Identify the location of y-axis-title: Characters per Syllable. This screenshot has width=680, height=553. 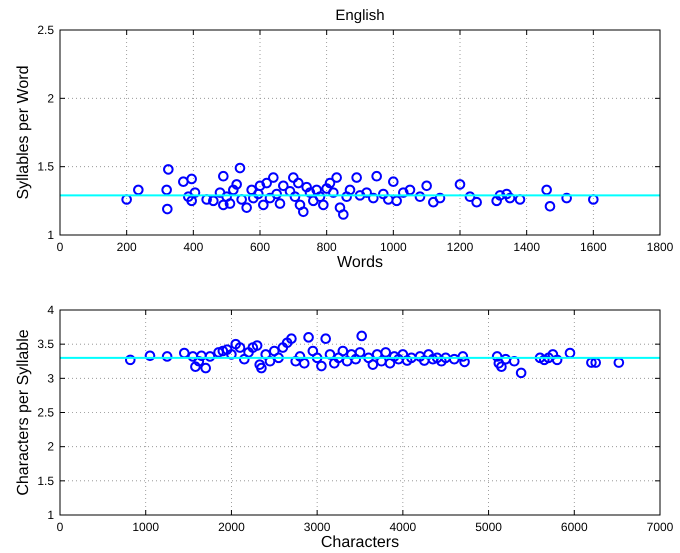
(23, 412).